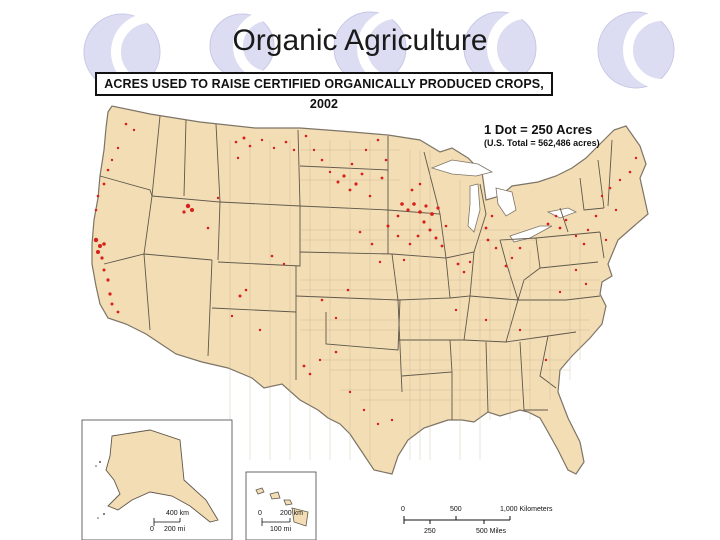 This screenshot has width=720, height=540. I want to click on lake-michigan, so click(474, 208).